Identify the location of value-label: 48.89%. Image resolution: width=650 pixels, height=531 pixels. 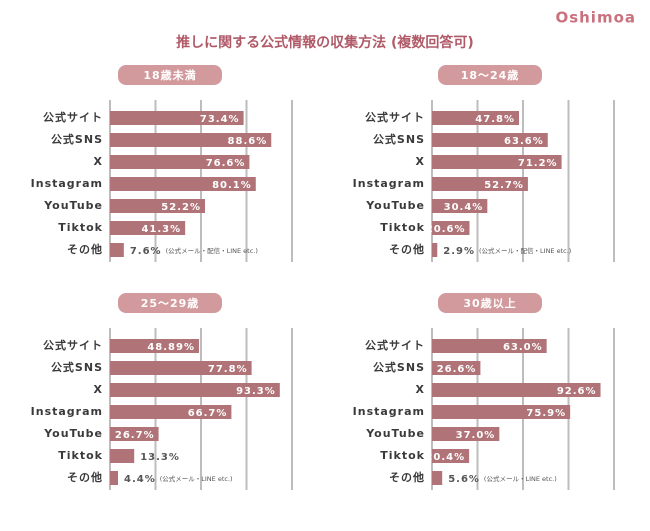
(171, 347).